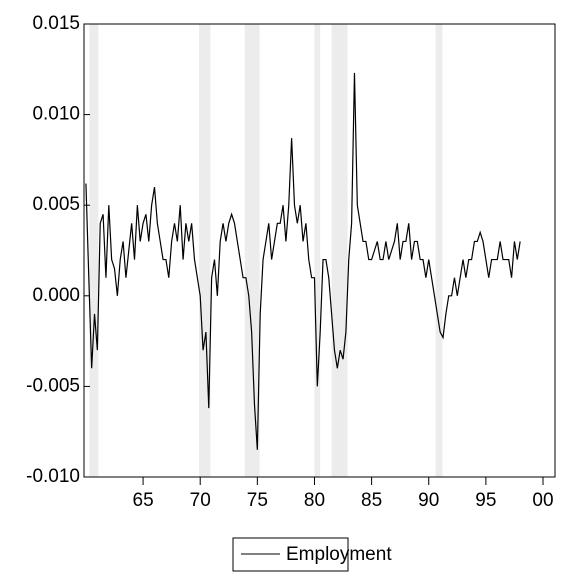 Image resolution: width=582 pixels, height=581 pixels. I want to click on y-tick-label: -0.010, so click(53, 476).